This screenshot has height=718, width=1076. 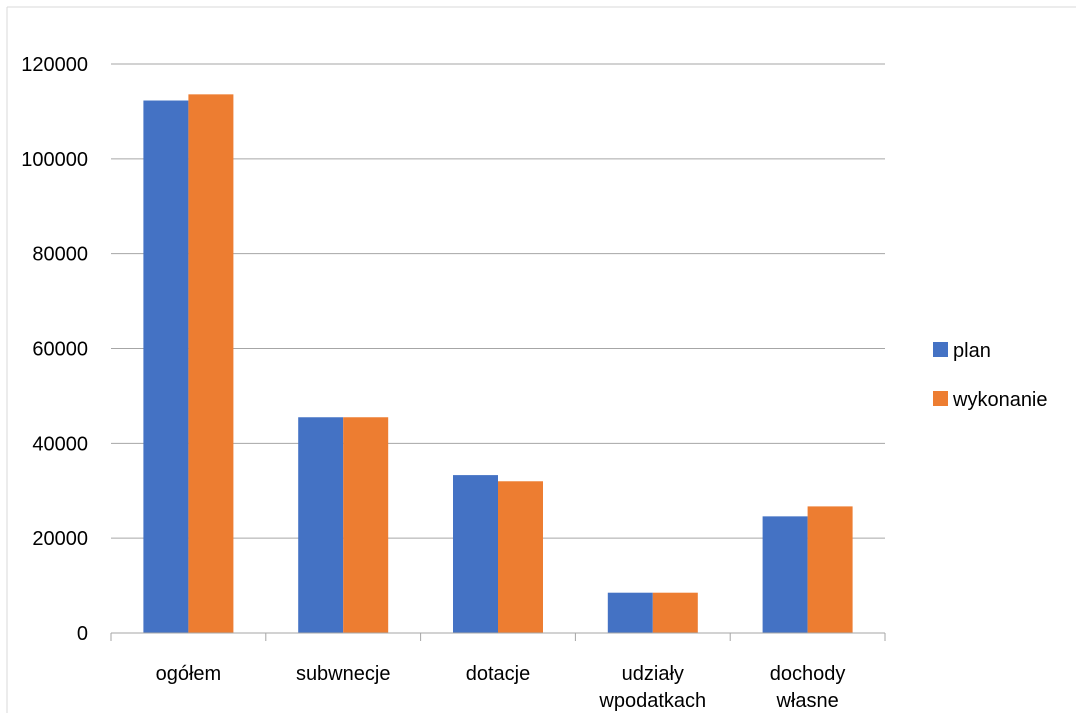 I want to click on x-category-label: subwnecje, so click(x=343, y=674).